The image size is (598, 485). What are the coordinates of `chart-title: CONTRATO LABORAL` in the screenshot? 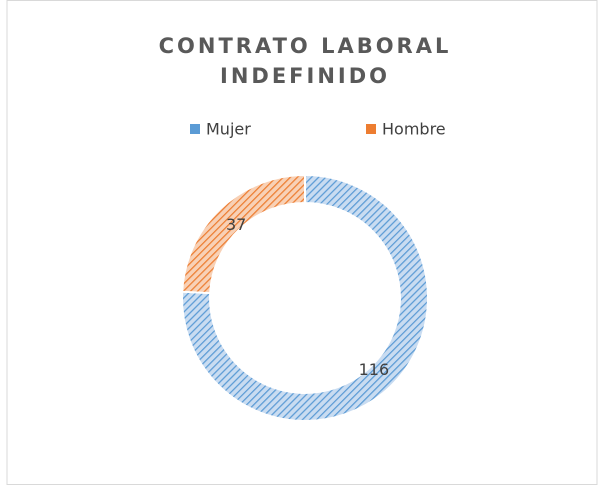 It's located at (305, 46).